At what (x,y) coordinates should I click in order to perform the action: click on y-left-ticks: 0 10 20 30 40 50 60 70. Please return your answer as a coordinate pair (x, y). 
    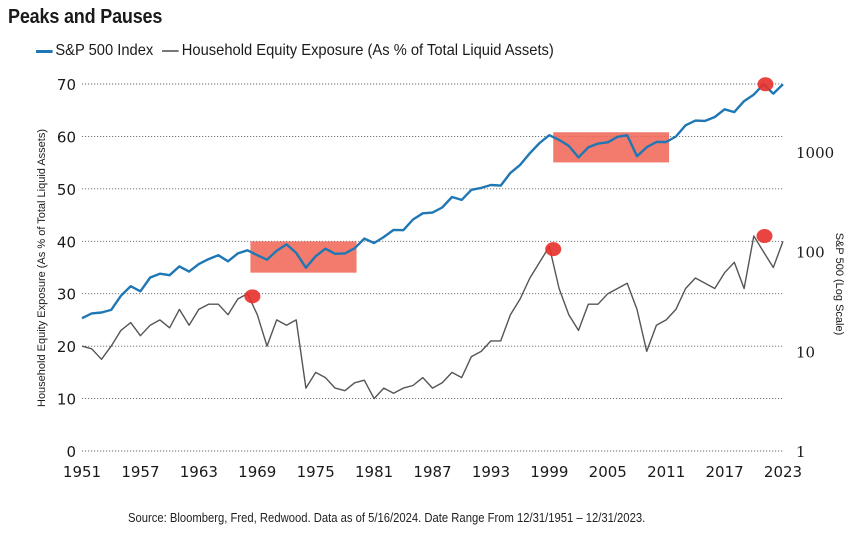
    Looking at the image, I should click on (66, 268).